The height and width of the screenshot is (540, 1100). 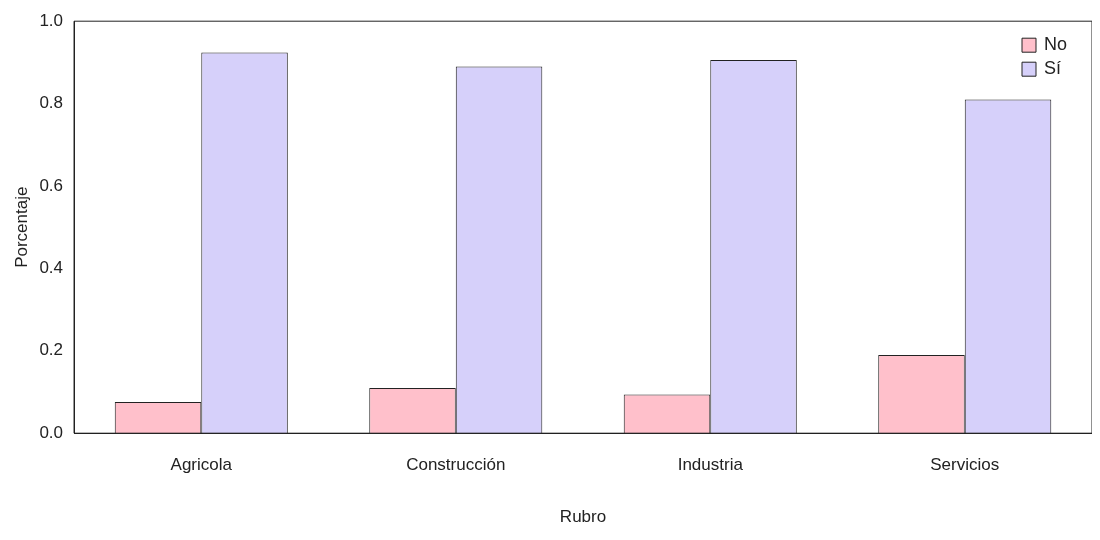 What do you see at coordinates (201, 465) in the screenshot?
I see `x-tick-label: Agricola` at bounding box center [201, 465].